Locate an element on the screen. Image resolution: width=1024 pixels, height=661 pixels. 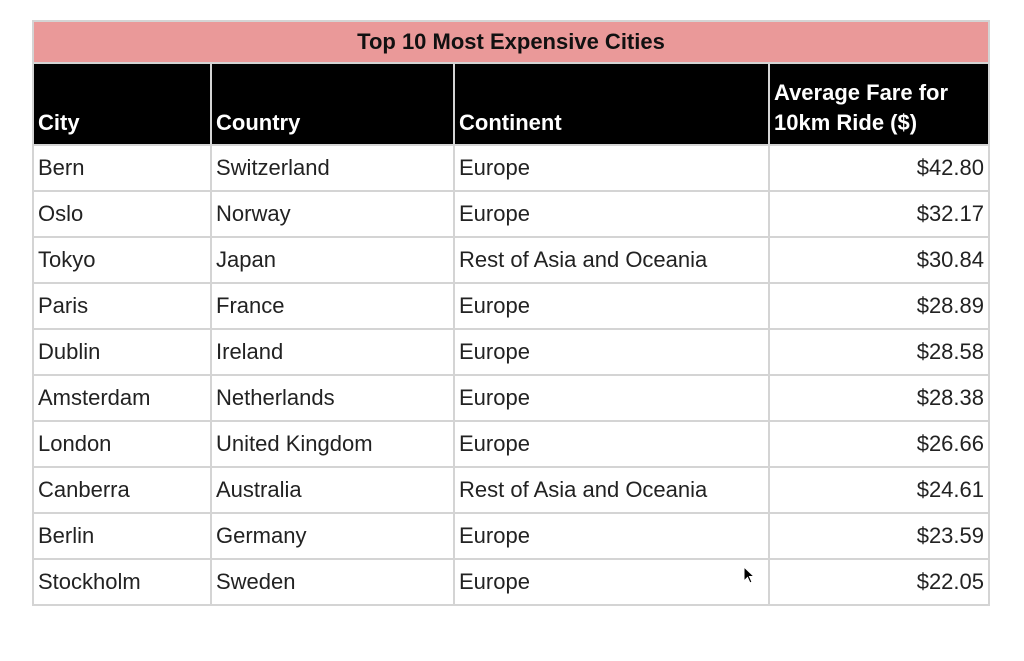
table-row: Berlin Germany Europe $23.59 is located at coordinates (511, 536).